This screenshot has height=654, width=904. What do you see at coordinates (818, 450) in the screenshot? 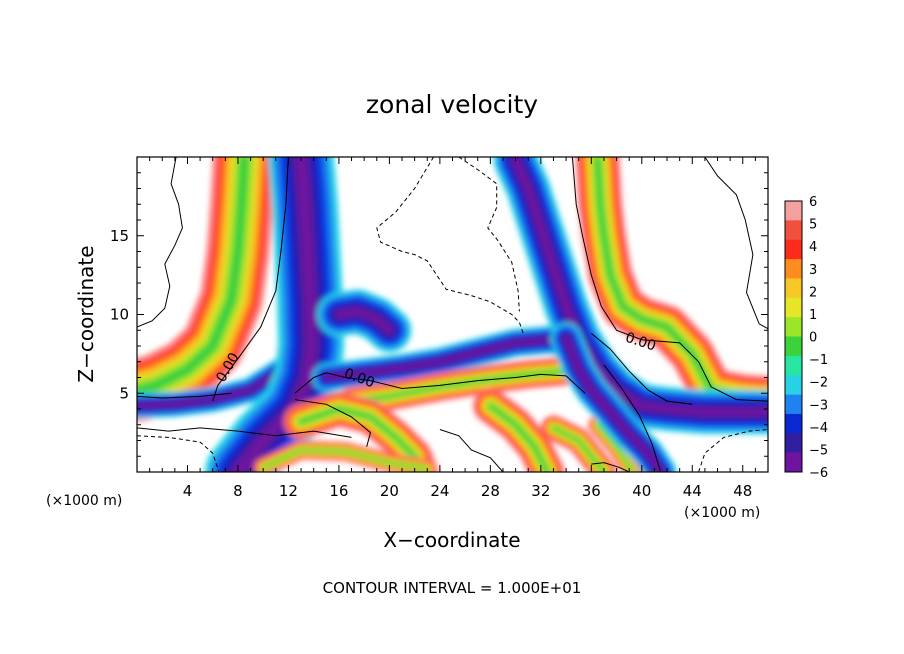
I see `colorbar-label: −5` at bounding box center [818, 450].